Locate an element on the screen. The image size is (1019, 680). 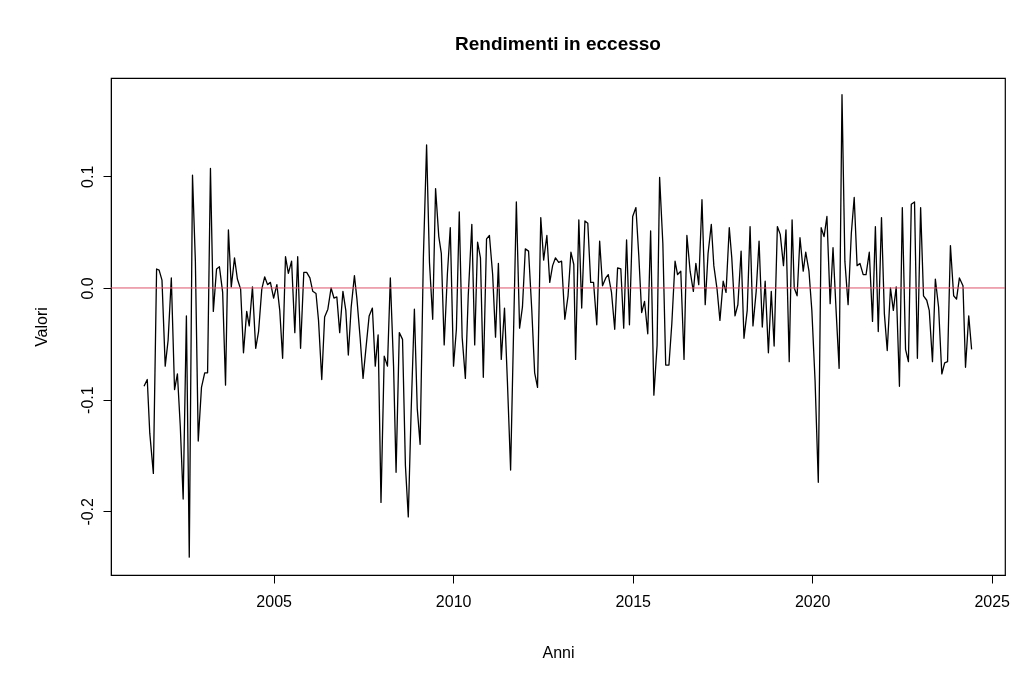
y-tick-label: 0.1 is located at coordinates (87, 176).